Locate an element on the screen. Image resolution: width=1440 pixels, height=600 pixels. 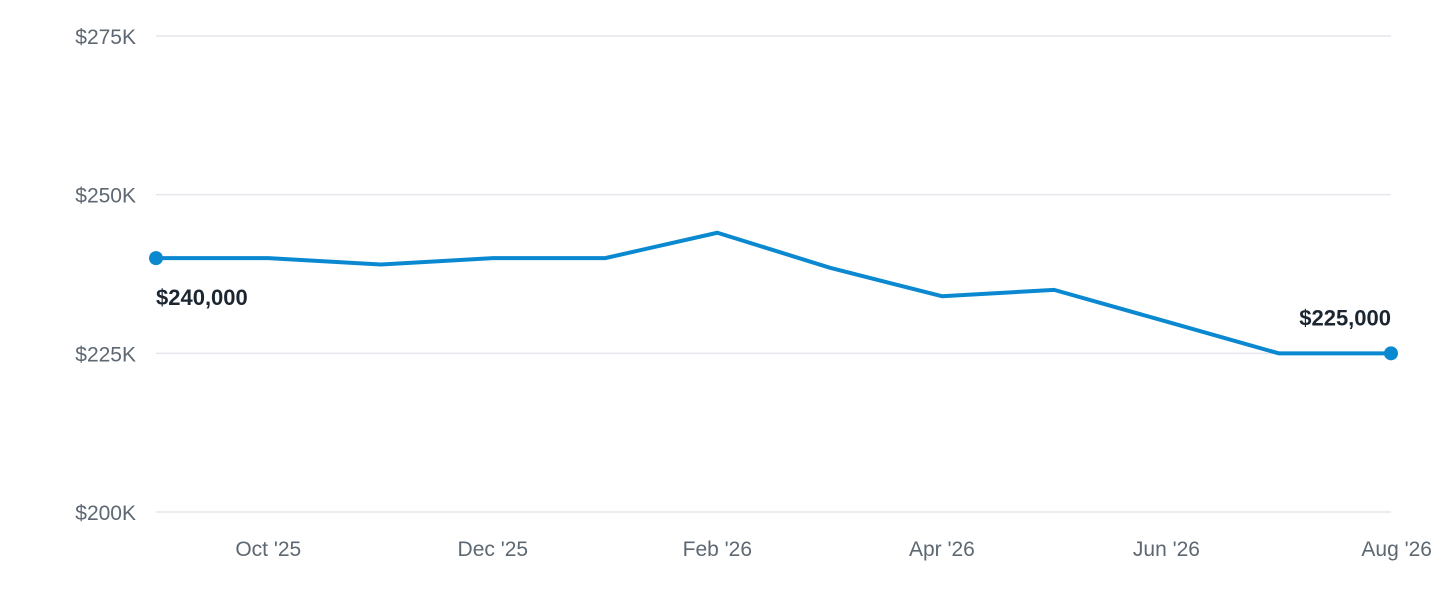
y-tick-label: $200K is located at coordinates (105, 513).